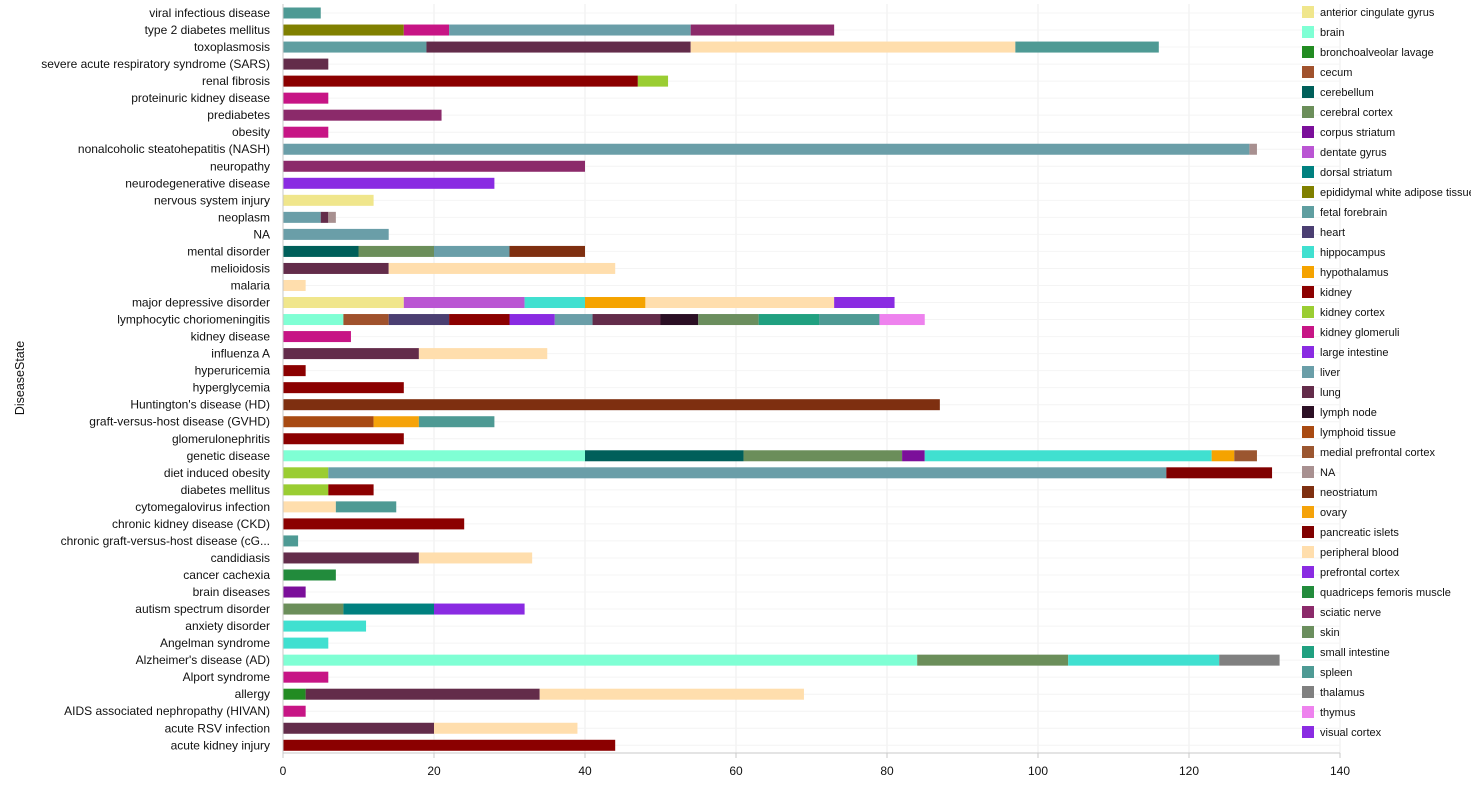  Describe the element at coordinates (1339, 492) in the screenshot. I see `legend-item-neostriatum: neostriatum` at that location.